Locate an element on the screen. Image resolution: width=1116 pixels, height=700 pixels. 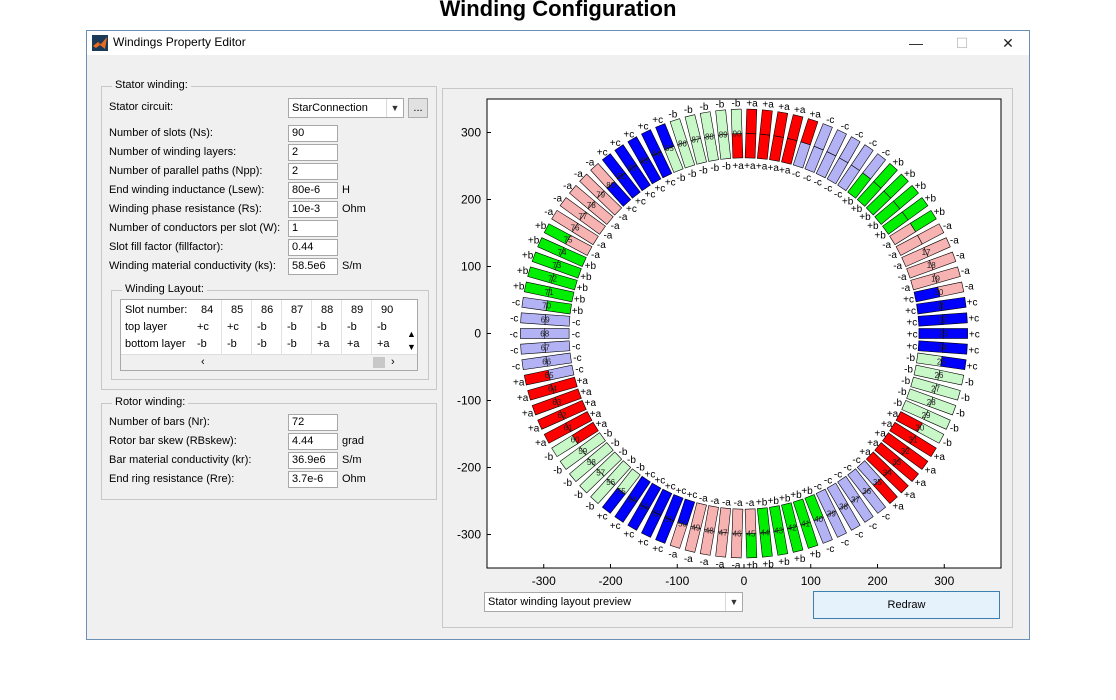
stator-label: Winding material conductivity (ks): is located at coordinates (192, 266).